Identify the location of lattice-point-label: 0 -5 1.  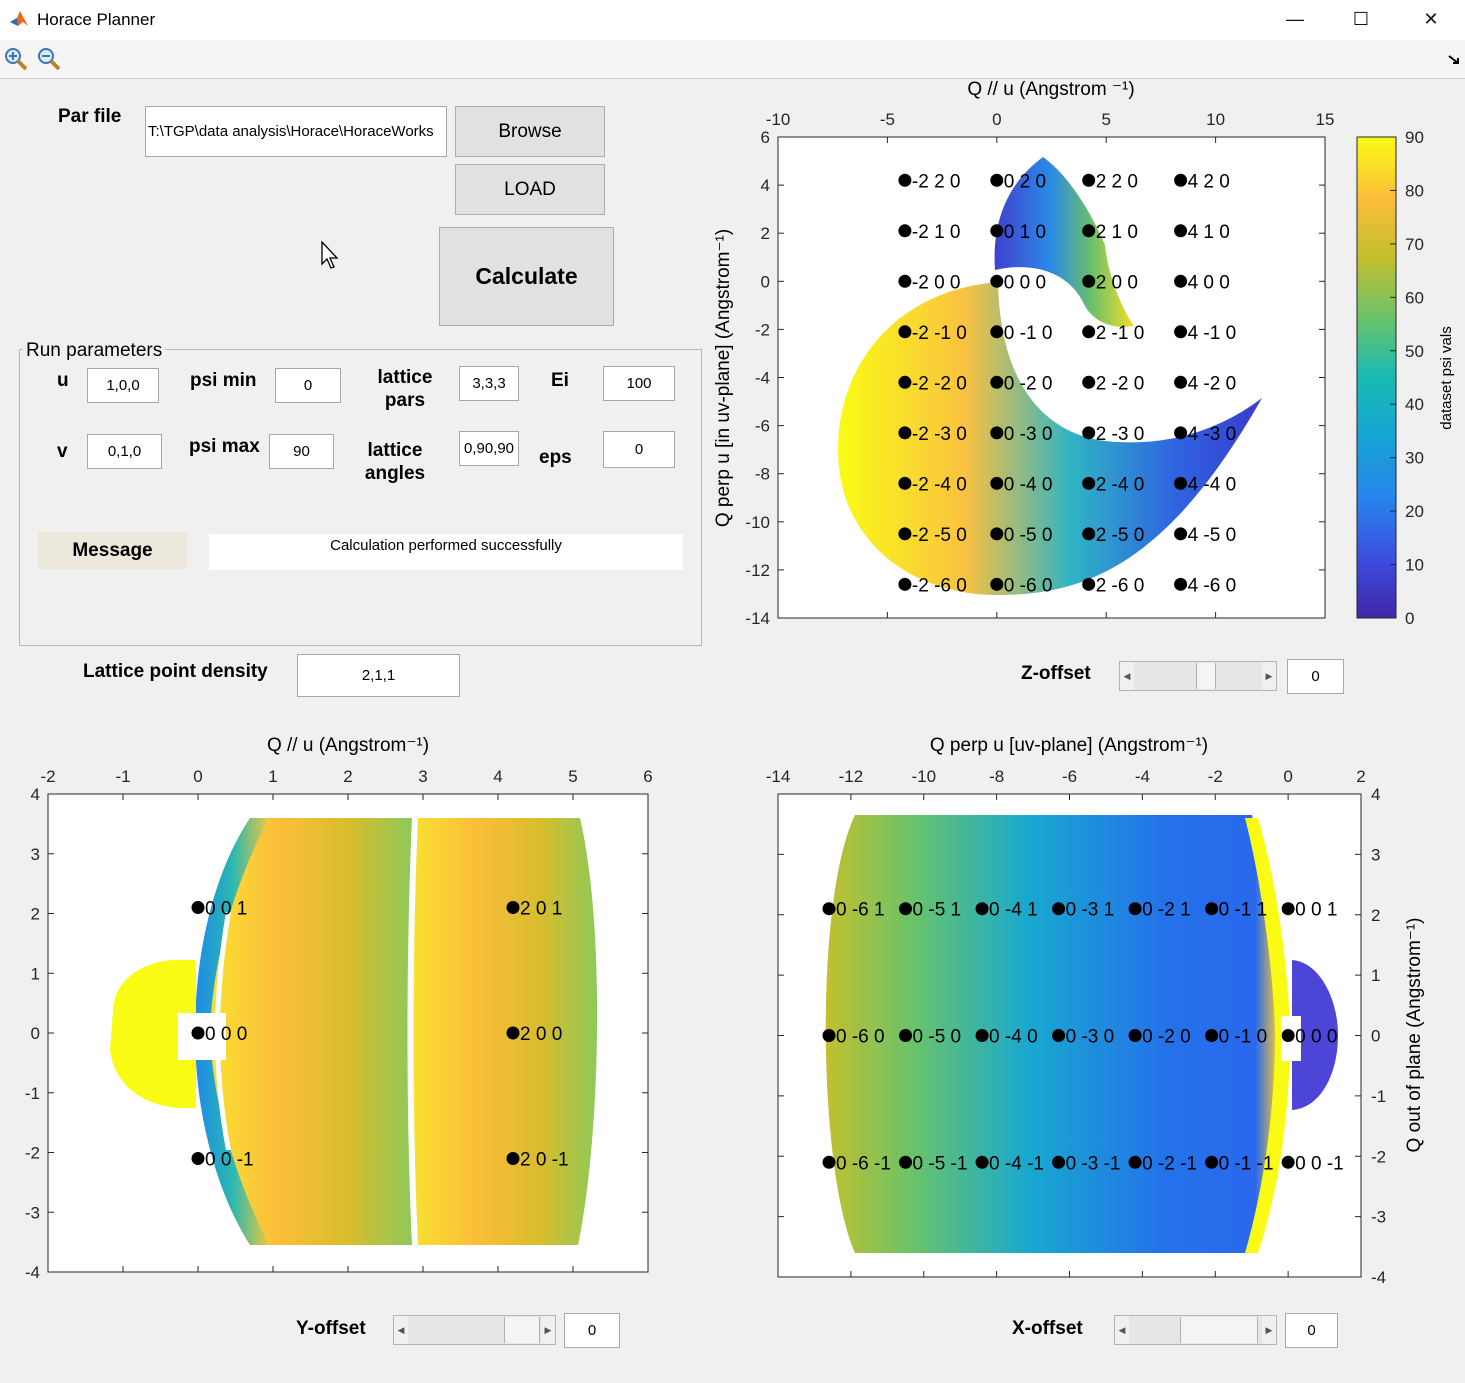
(937, 910).